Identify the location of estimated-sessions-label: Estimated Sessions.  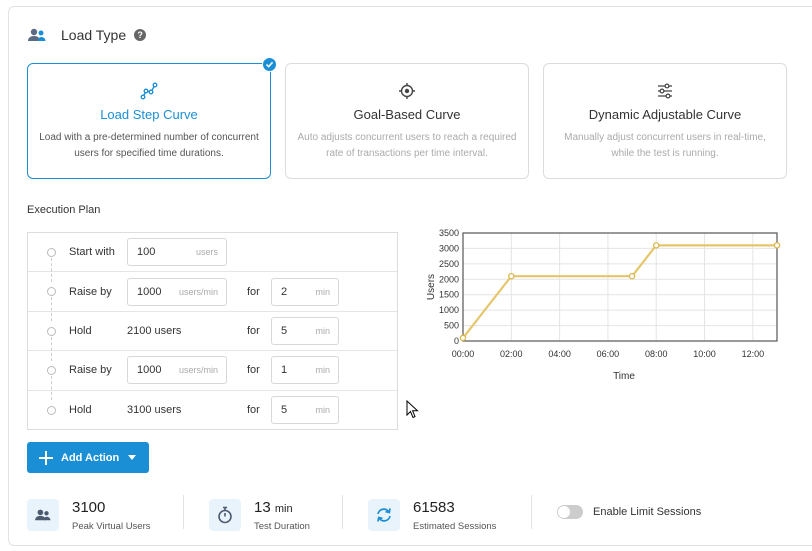
(455, 526).